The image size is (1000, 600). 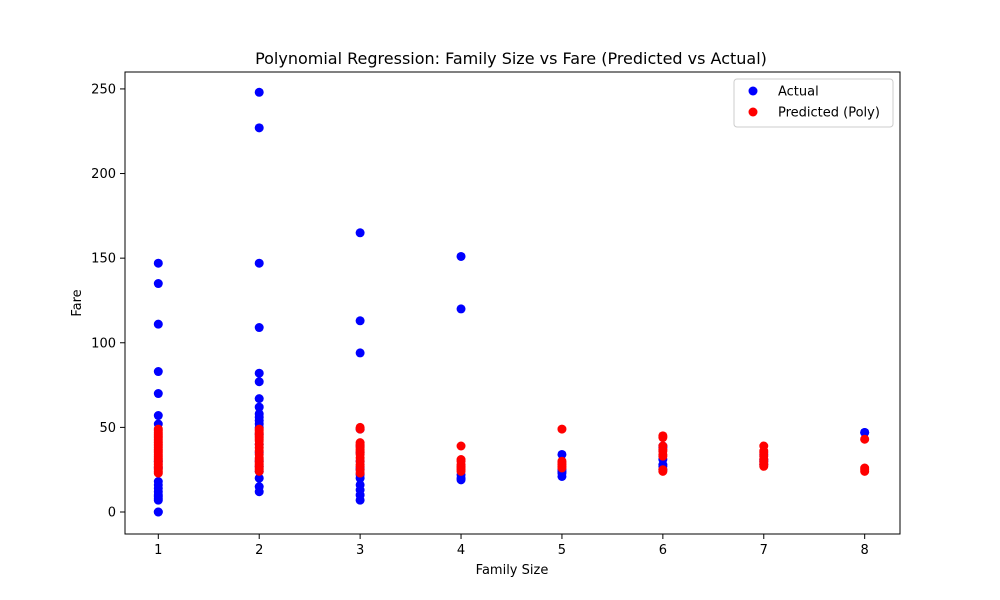 What do you see at coordinates (259, 550) in the screenshot?
I see `x-tick-label: 2` at bounding box center [259, 550].